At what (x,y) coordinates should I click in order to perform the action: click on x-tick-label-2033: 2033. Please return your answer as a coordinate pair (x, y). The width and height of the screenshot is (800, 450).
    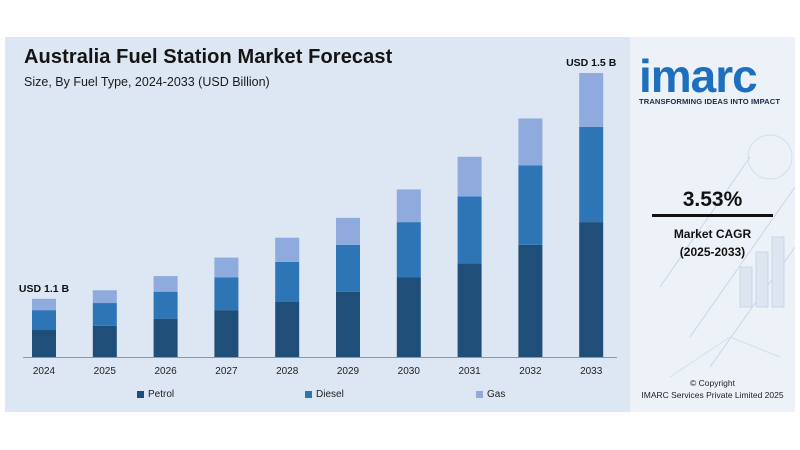
    Looking at the image, I should click on (591, 371).